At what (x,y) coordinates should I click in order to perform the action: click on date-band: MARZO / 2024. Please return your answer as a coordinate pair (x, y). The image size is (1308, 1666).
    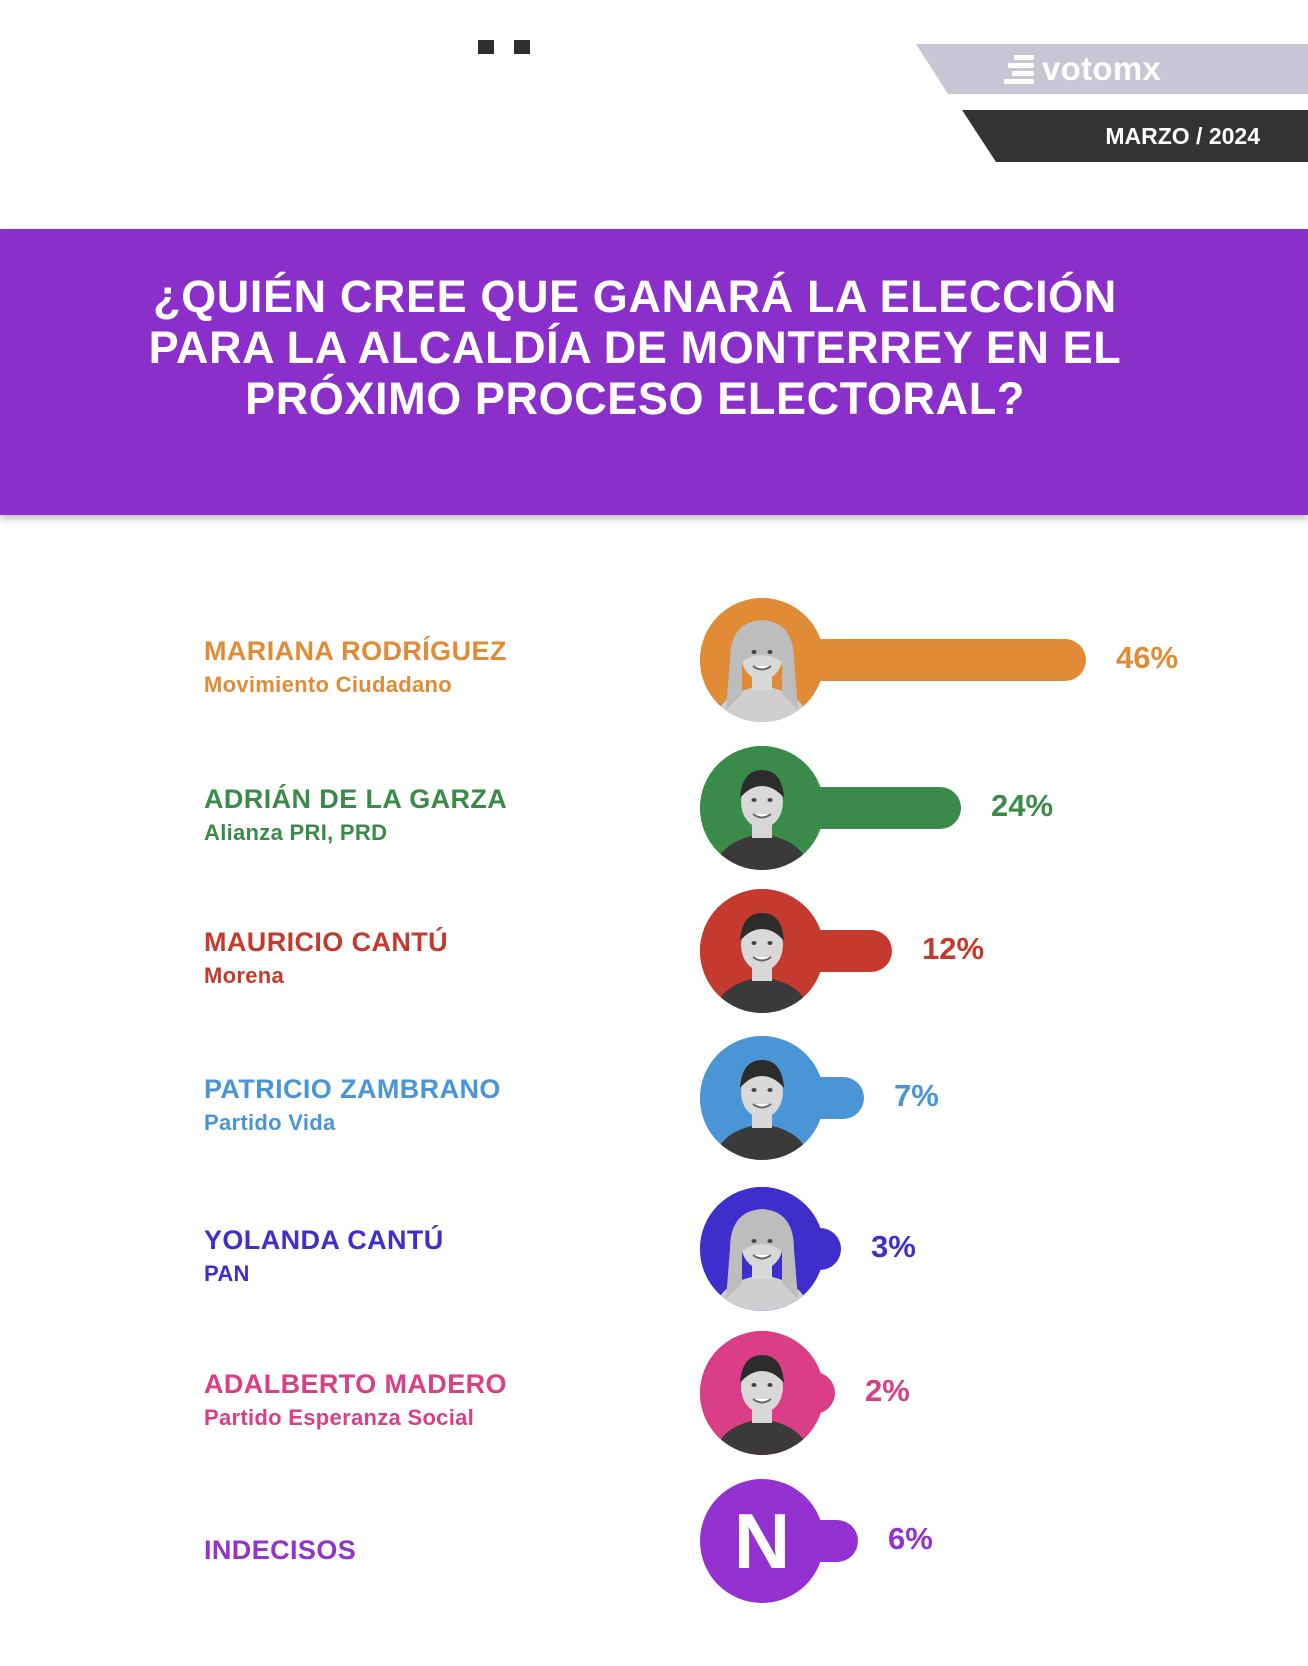
    Looking at the image, I should click on (1135, 136).